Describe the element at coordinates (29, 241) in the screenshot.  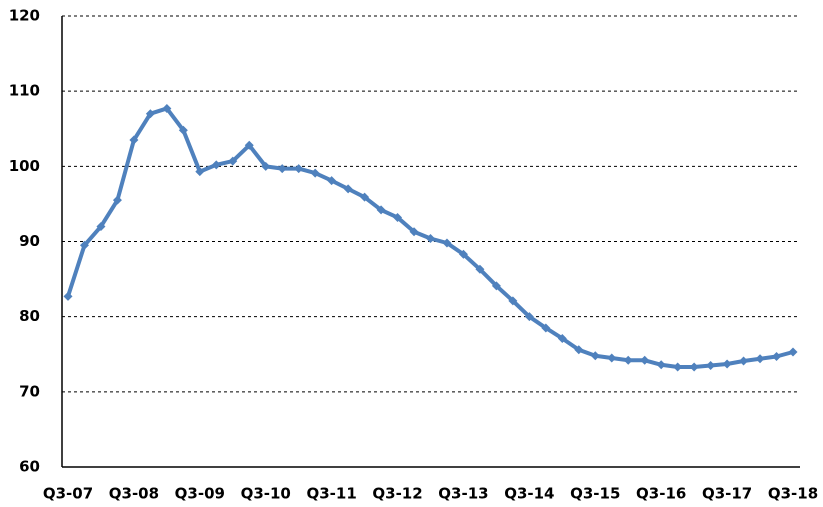
I see `y-tick-label: 90` at that location.